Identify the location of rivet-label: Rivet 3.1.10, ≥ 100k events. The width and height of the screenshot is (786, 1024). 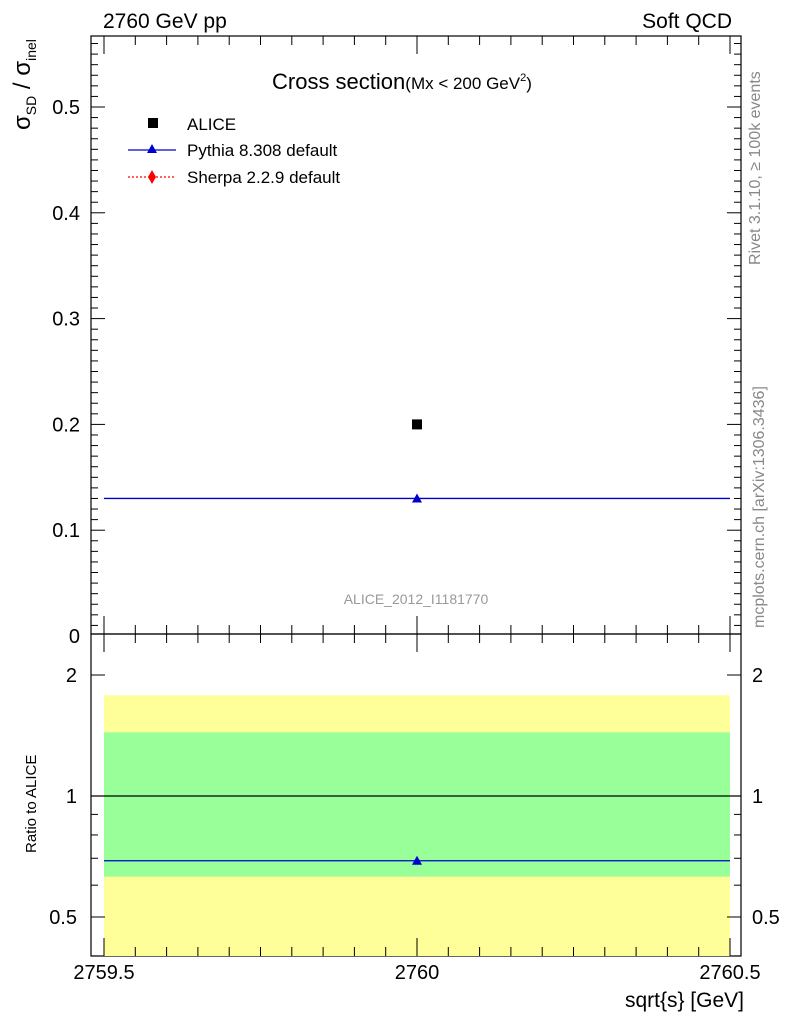
(755, 168).